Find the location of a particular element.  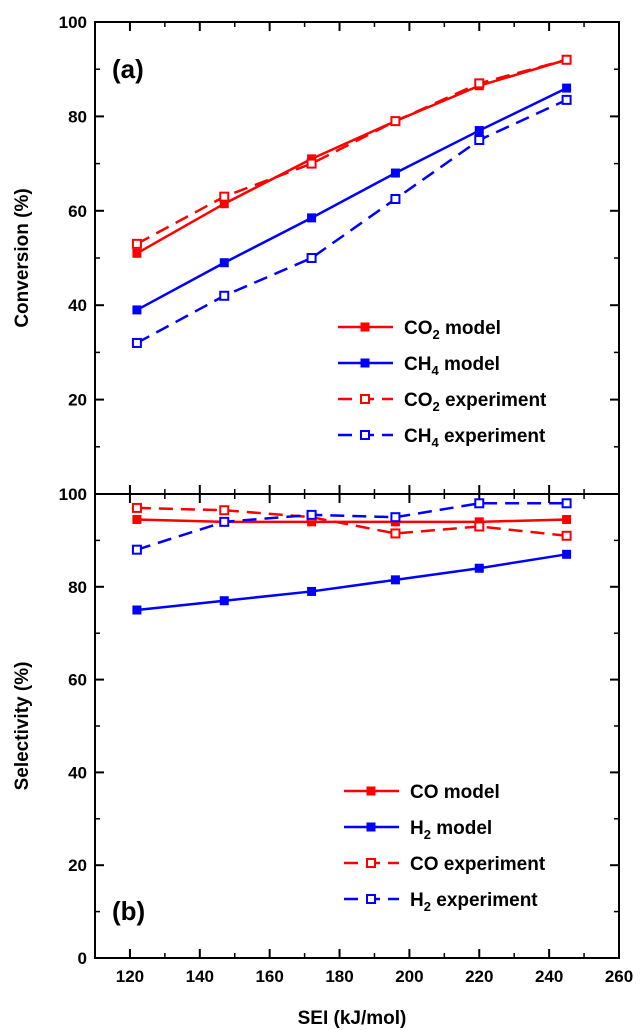

x-tick-label: 260 is located at coordinates (619, 976).